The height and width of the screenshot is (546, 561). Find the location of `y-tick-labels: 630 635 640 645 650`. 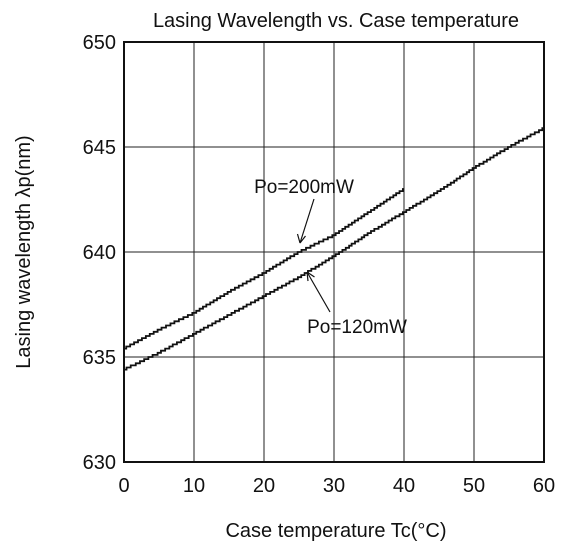

y-tick-labels: 630 635 640 645 650 is located at coordinates (99, 253).